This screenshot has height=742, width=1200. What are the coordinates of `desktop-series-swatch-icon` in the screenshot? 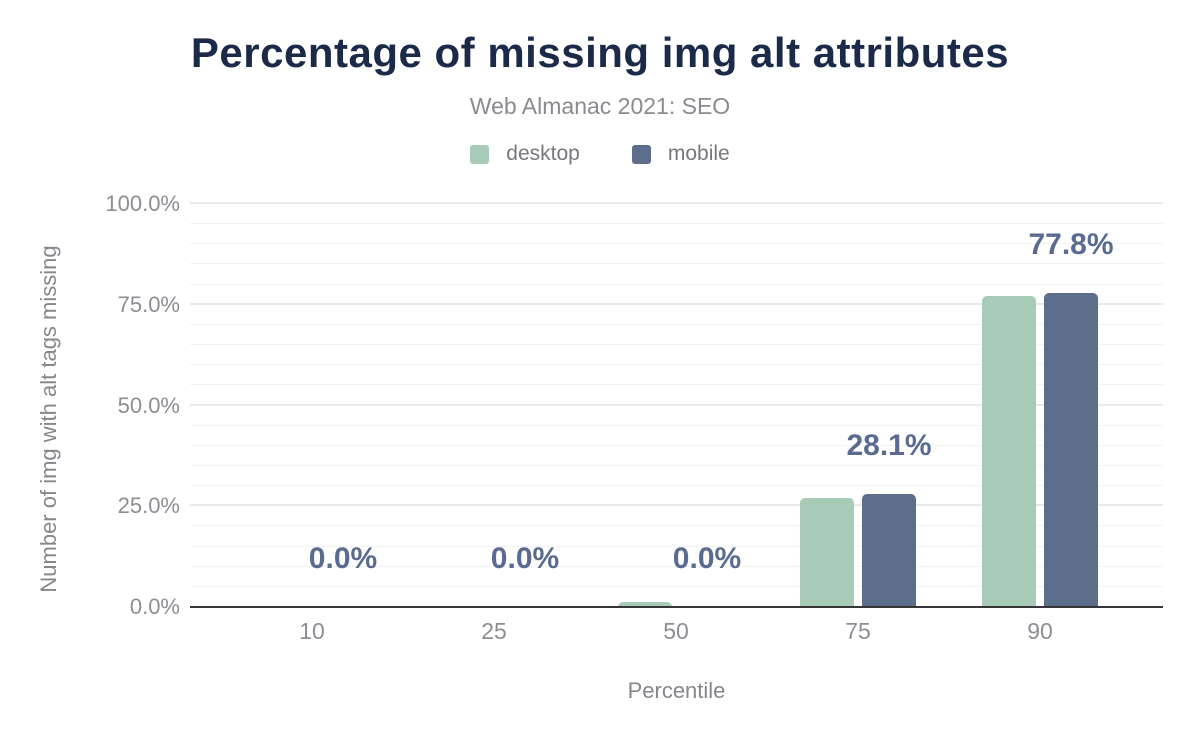 It's located at (480, 154).